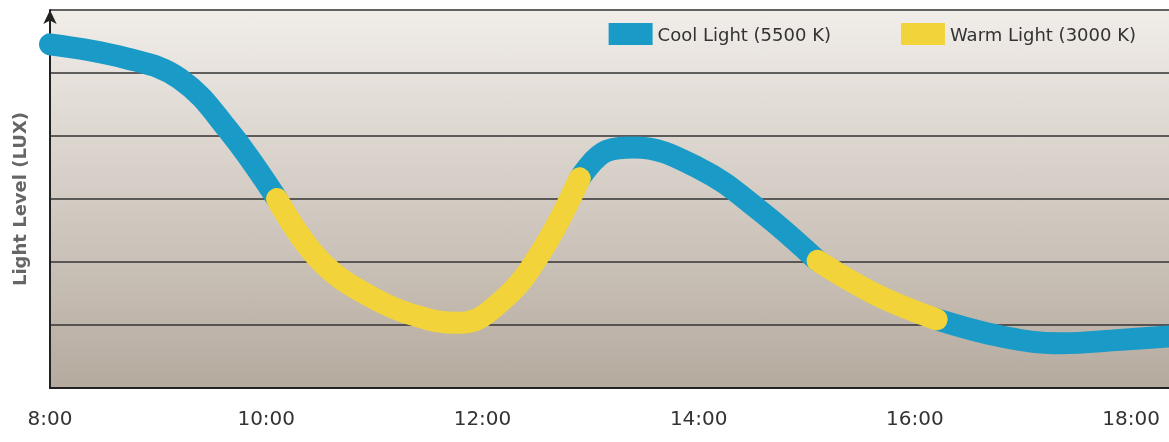 This screenshot has height=442, width=1169. Describe the element at coordinates (266, 418) in the screenshot. I see `x-tick-label: 10:00` at that location.